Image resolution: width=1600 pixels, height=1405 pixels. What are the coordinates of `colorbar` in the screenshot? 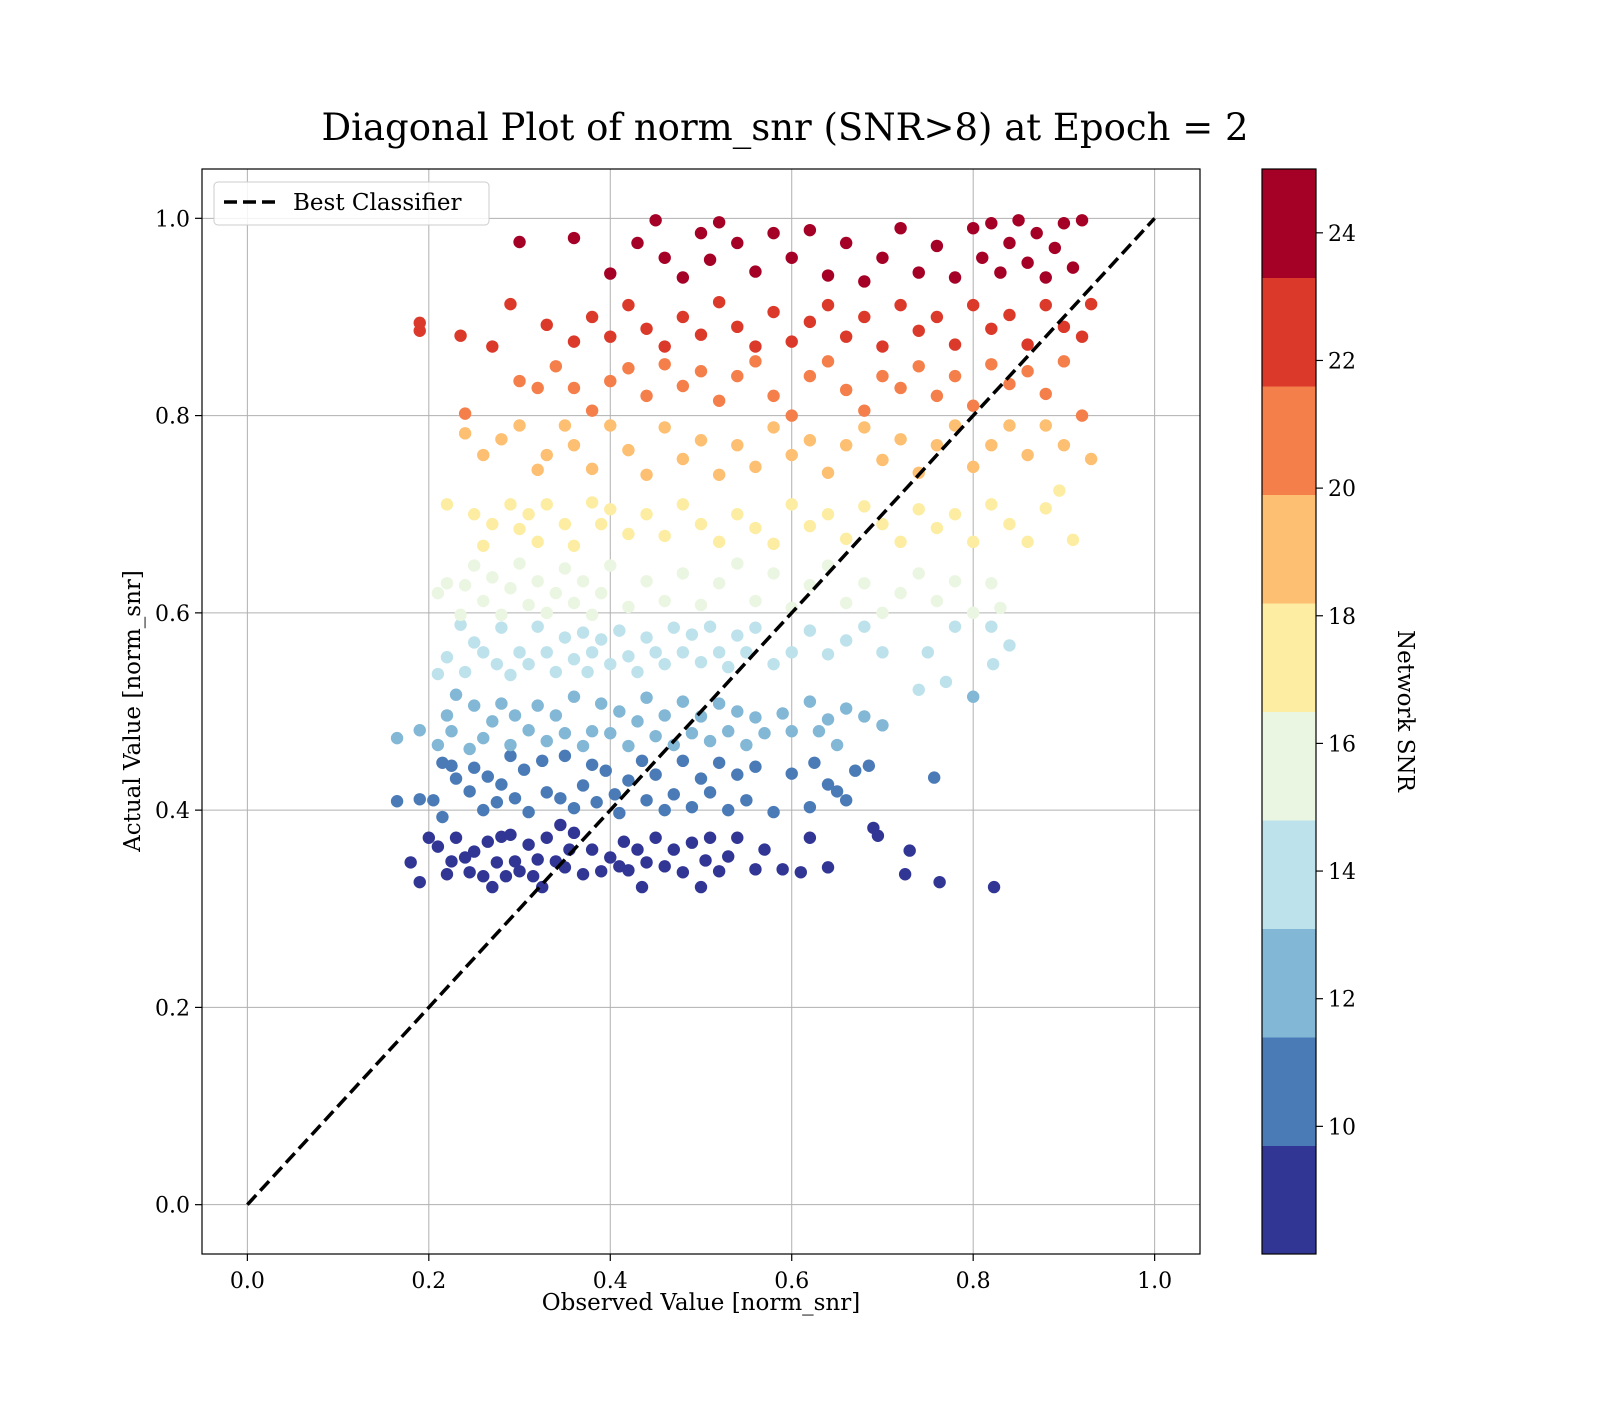 It's located at (1289, 712).